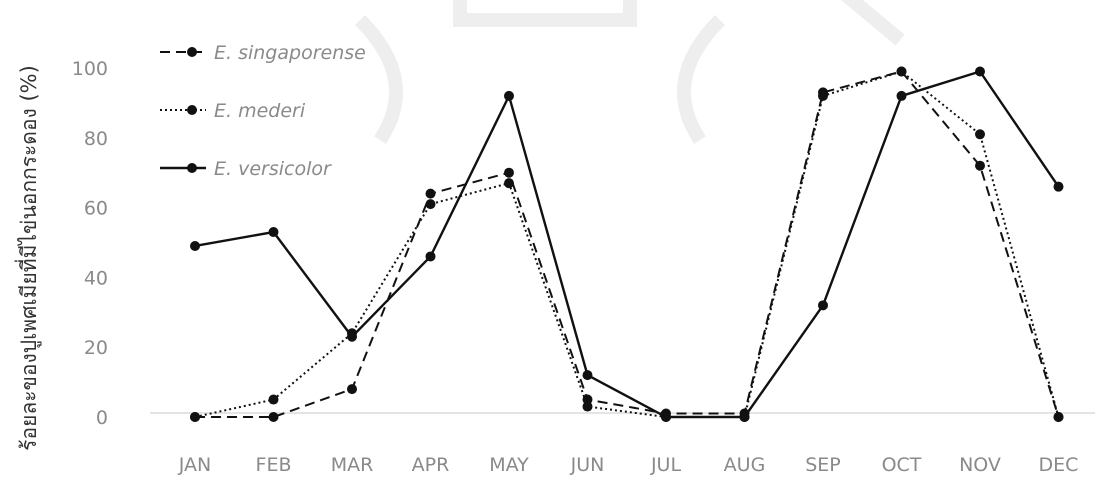 The height and width of the screenshot is (497, 1101). Describe the element at coordinates (260, 111) in the screenshot. I see `legend-label: E. mederi` at that location.